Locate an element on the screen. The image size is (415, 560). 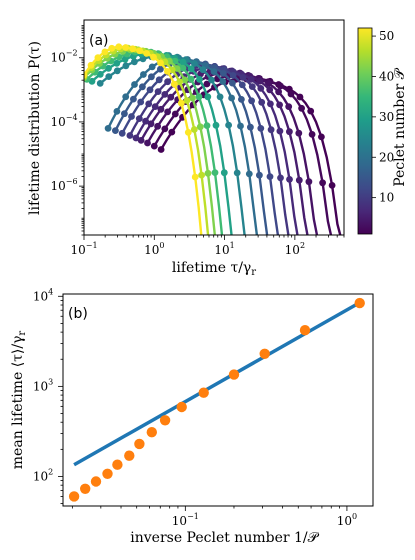
colorbar-tick-label: 20 is located at coordinates (386, 157).